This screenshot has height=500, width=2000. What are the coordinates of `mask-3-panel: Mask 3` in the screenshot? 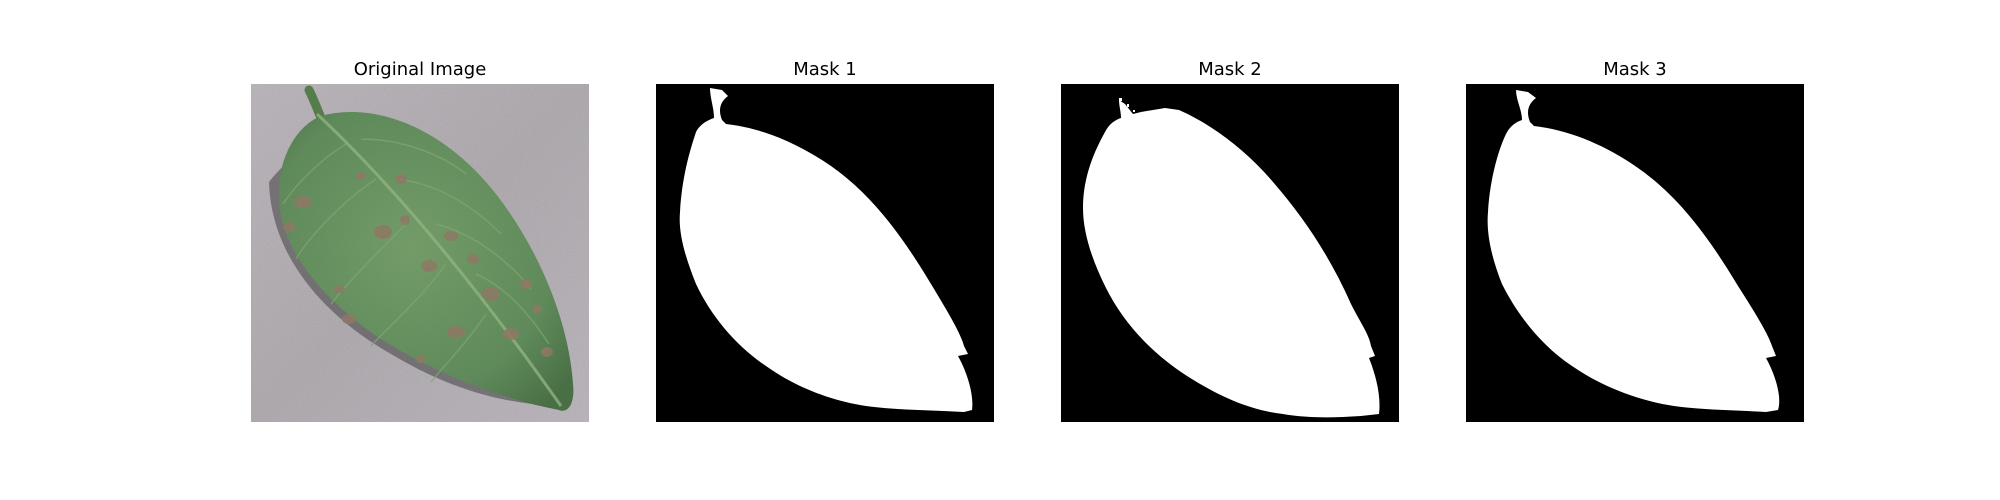 It's located at (1635, 215).